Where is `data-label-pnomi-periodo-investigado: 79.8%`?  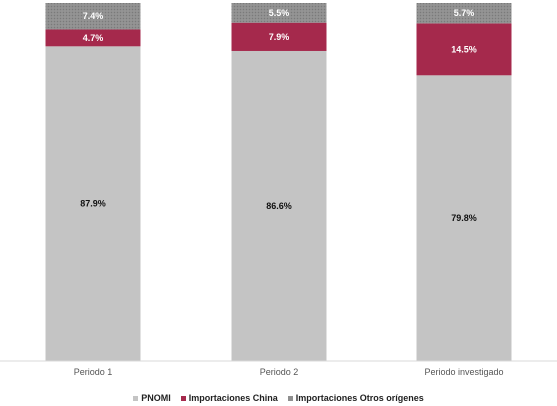
data-label-pnomi-periodo-investigado: 79.8% is located at coordinates (464, 218).